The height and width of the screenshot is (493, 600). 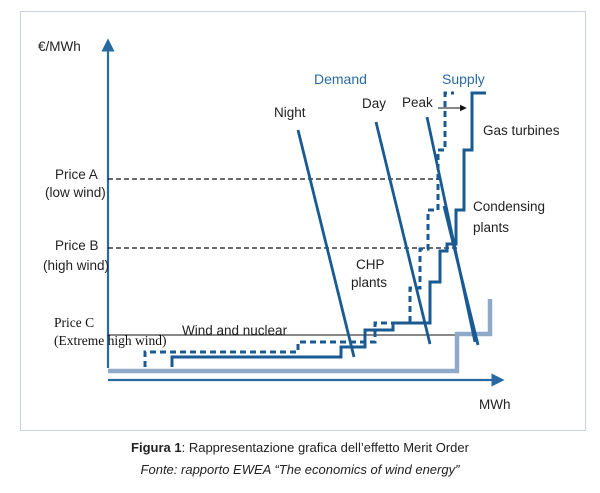 I want to click on demand-curve-steep, so click(x=461, y=275).